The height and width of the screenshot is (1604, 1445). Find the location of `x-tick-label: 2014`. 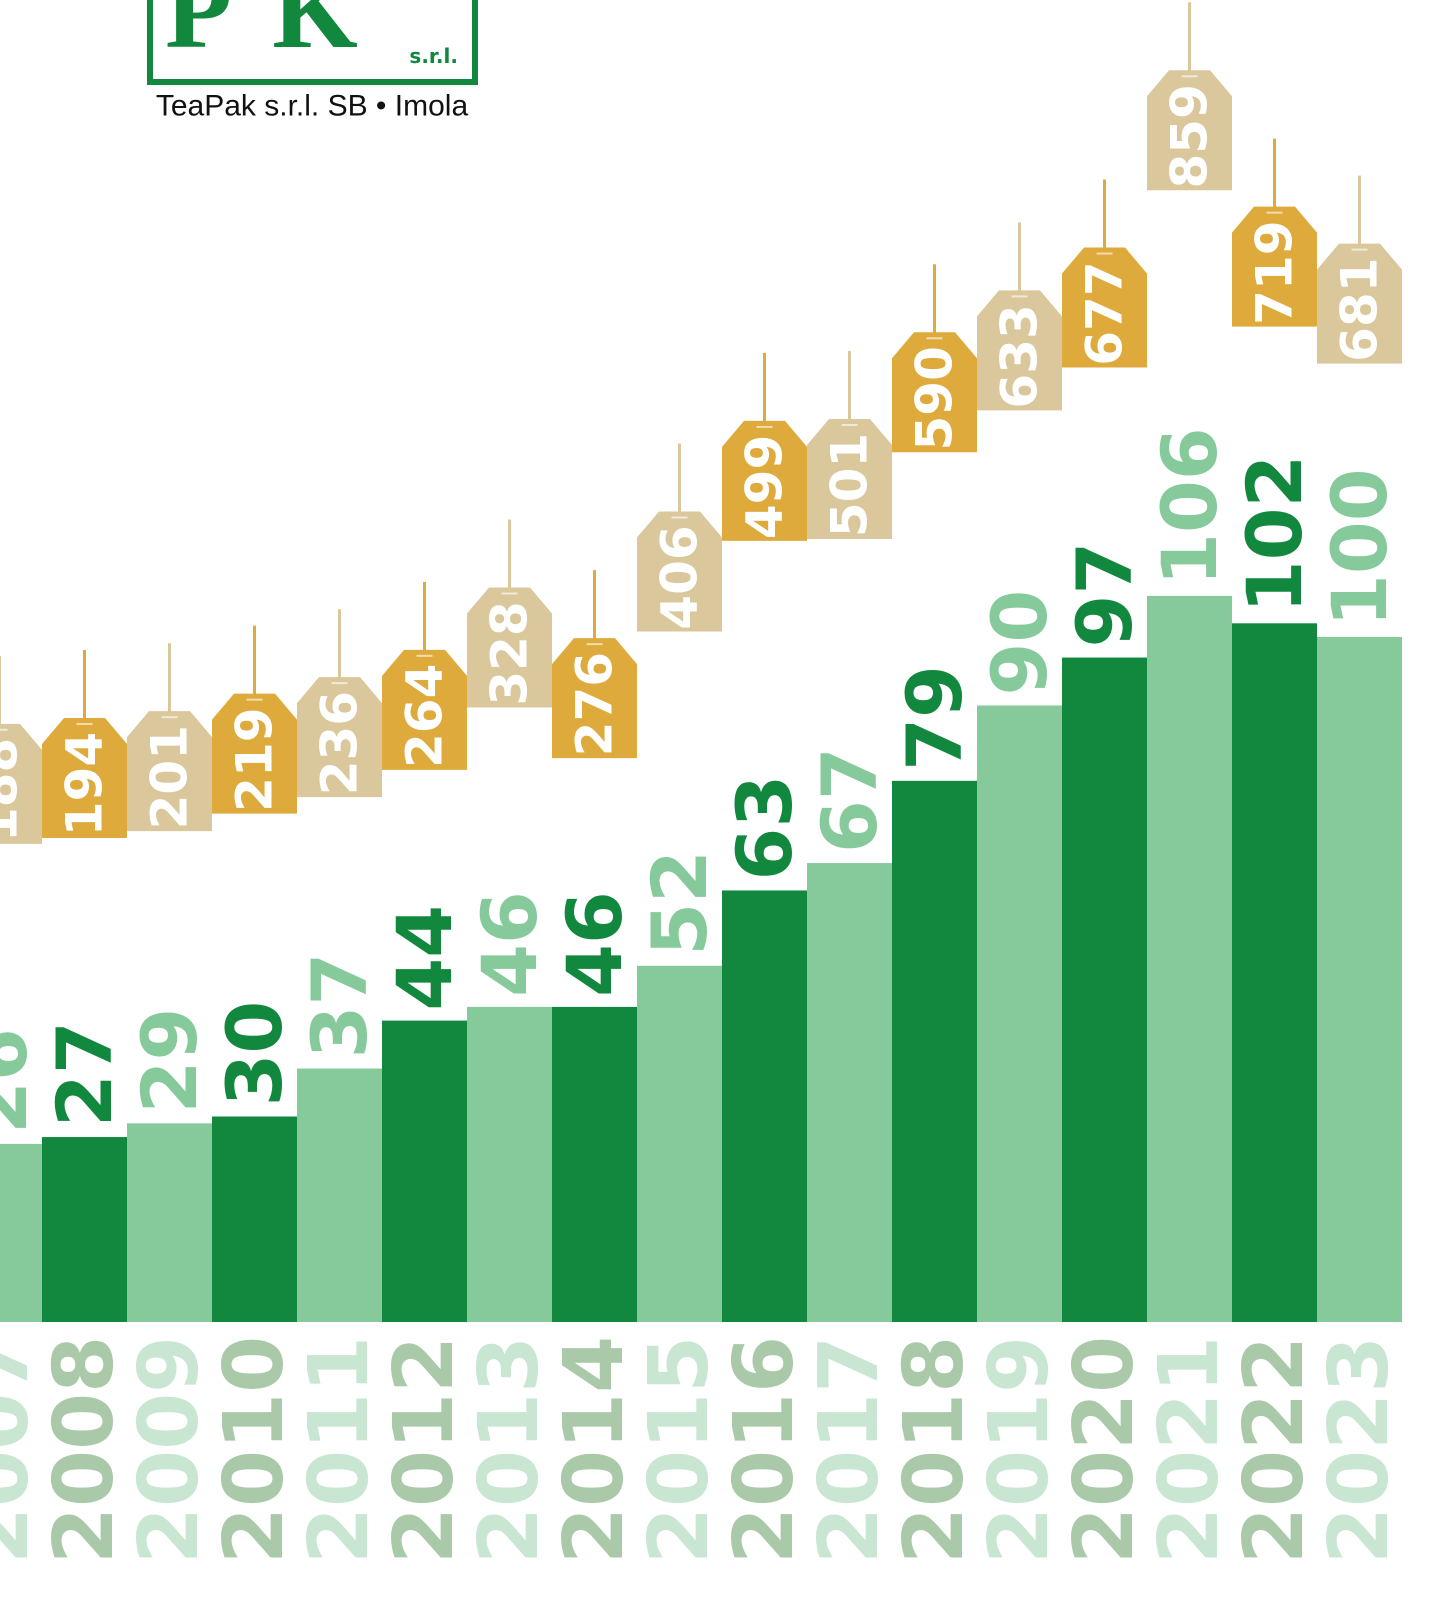

x-tick-label: 2014 is located at coordinates (594, 1450).